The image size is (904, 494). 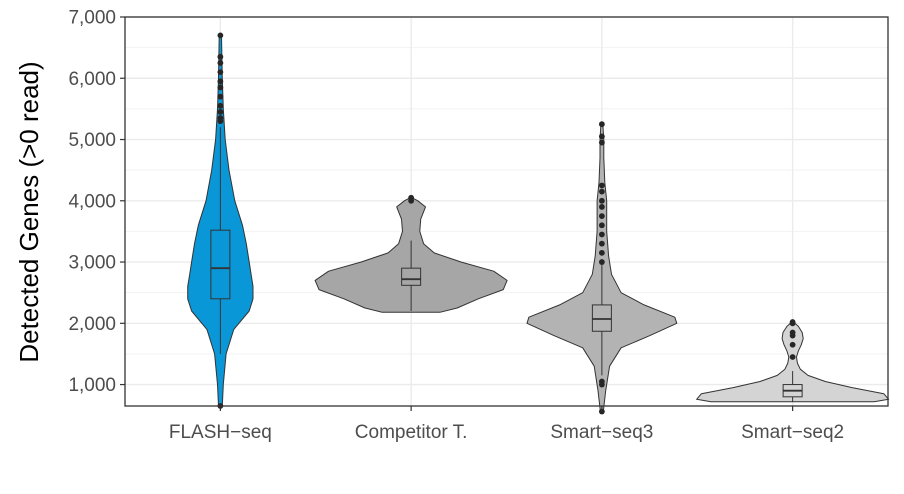 I want to click on y-tick-label: 2,000, so click(x=92, y=324).